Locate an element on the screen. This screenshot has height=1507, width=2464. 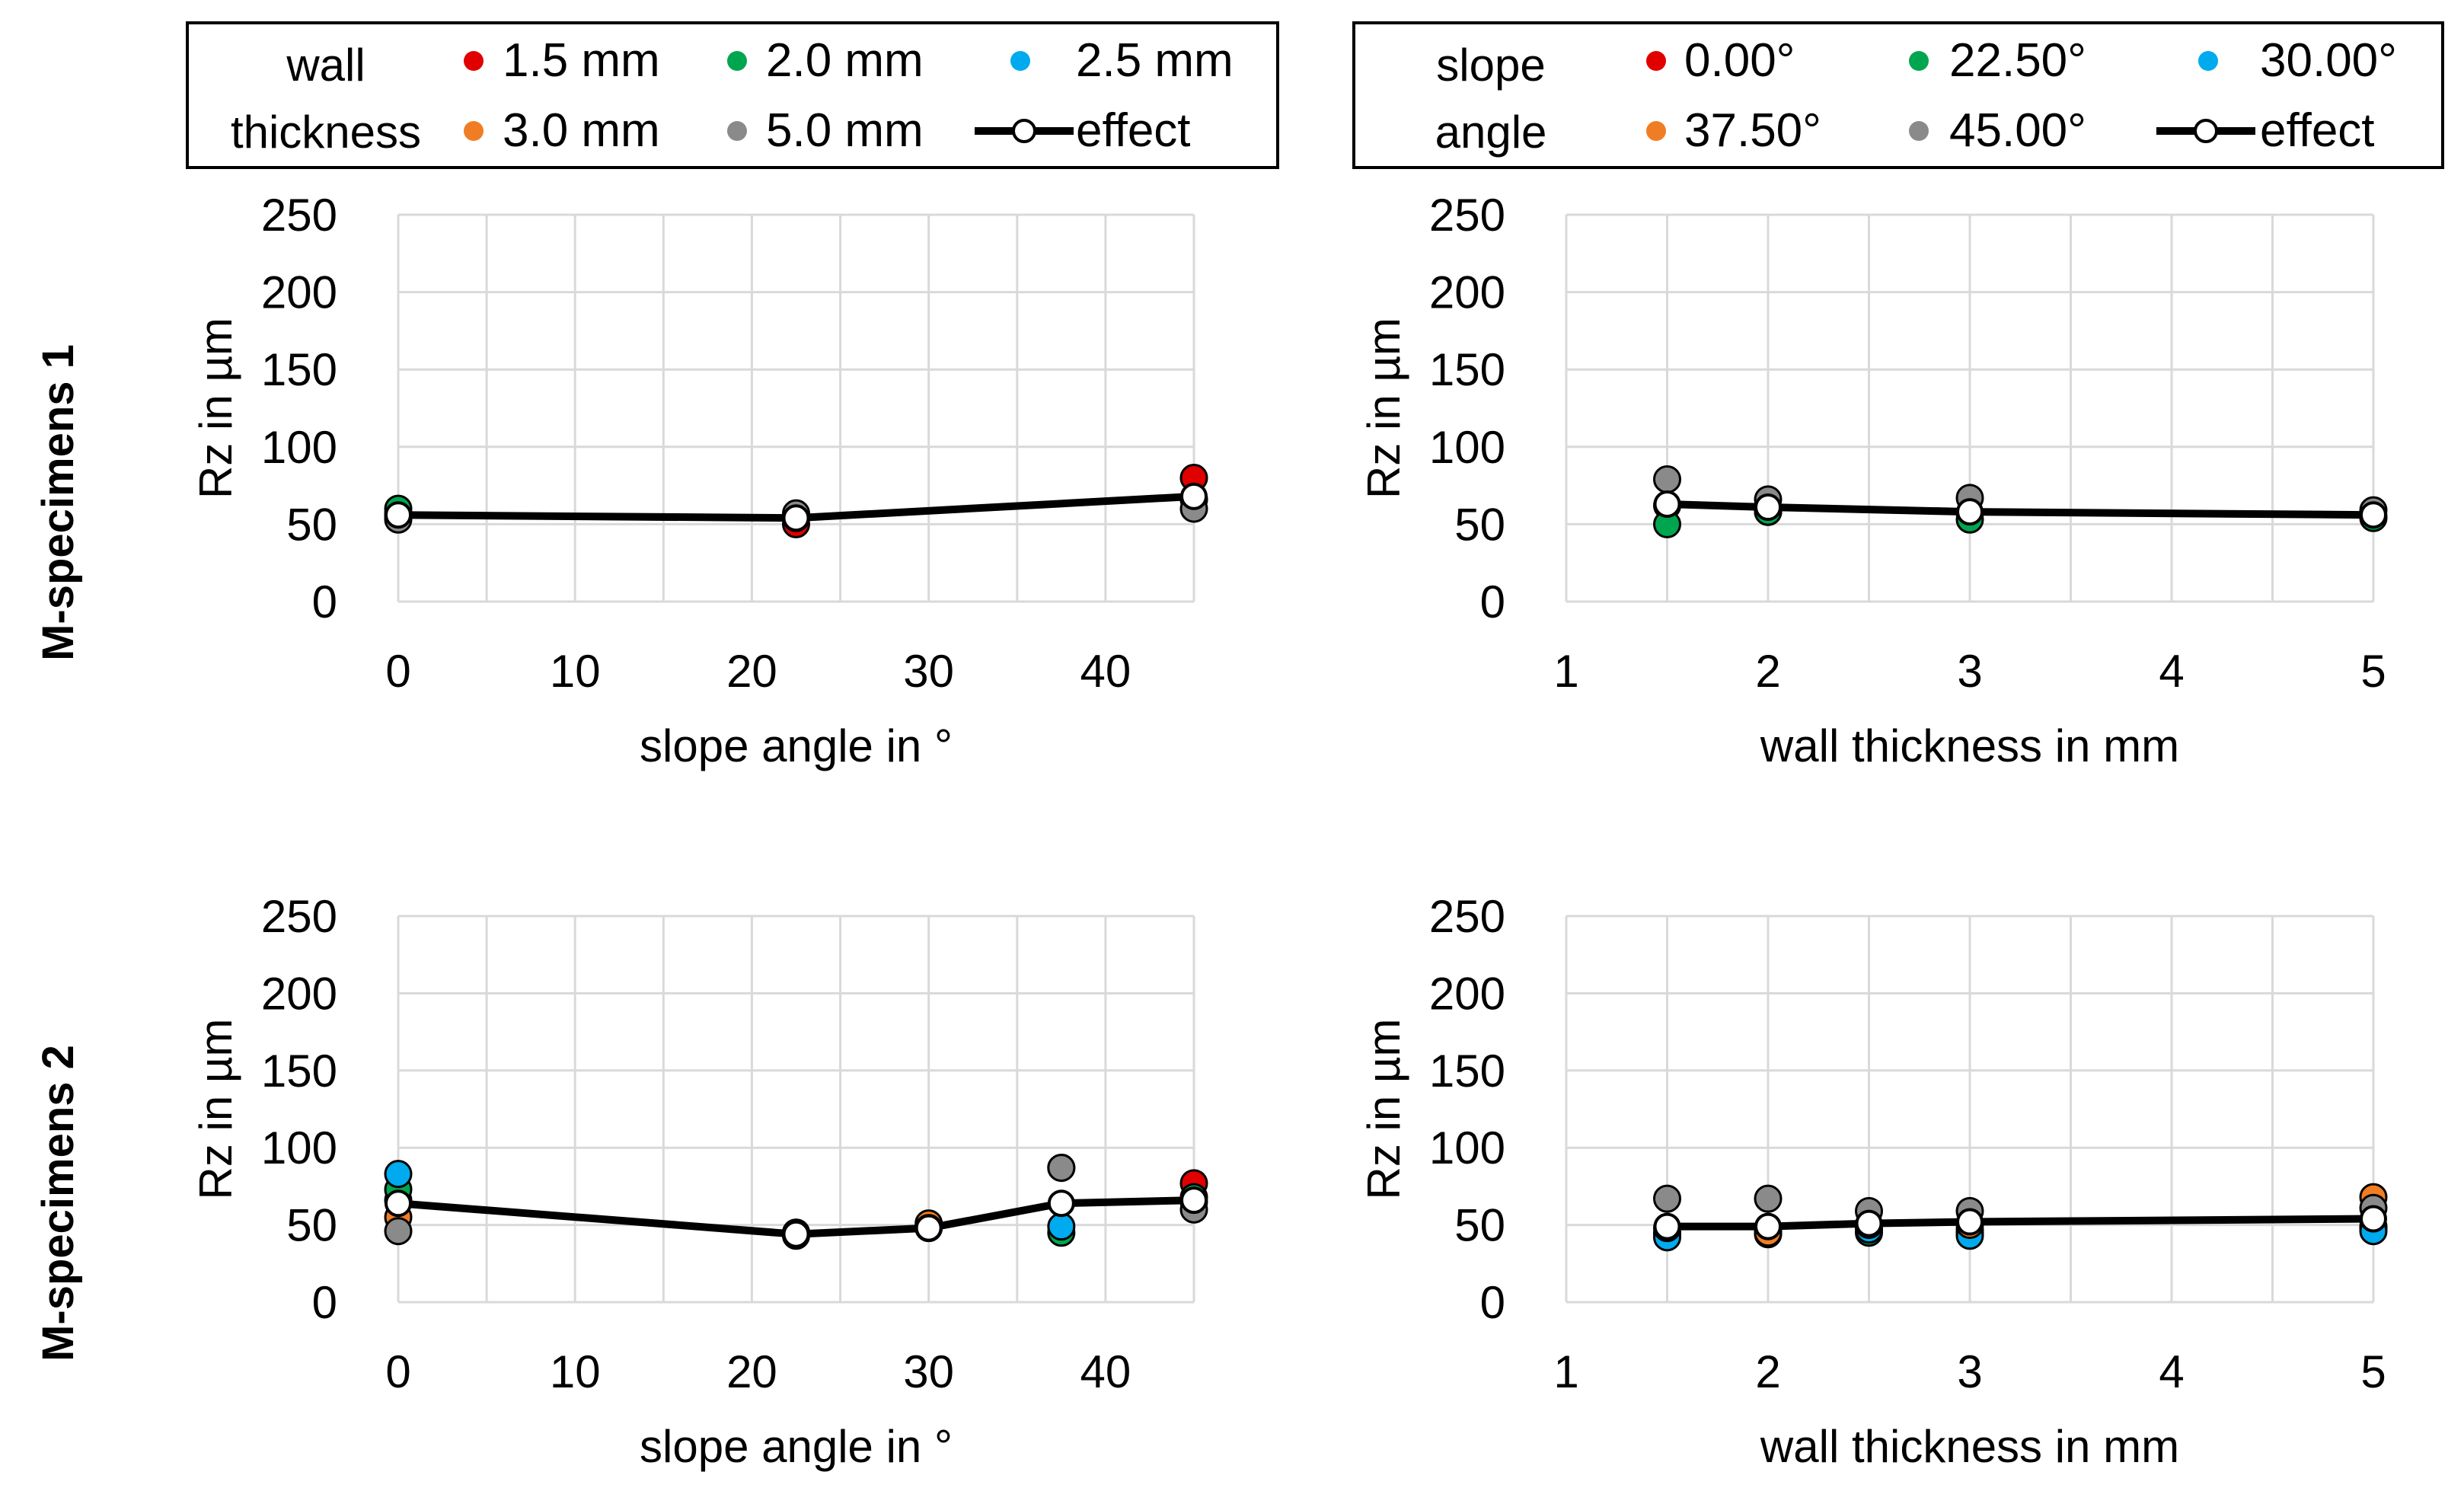
legend-entry: 30.00° is located at coordinates (2297, 60).